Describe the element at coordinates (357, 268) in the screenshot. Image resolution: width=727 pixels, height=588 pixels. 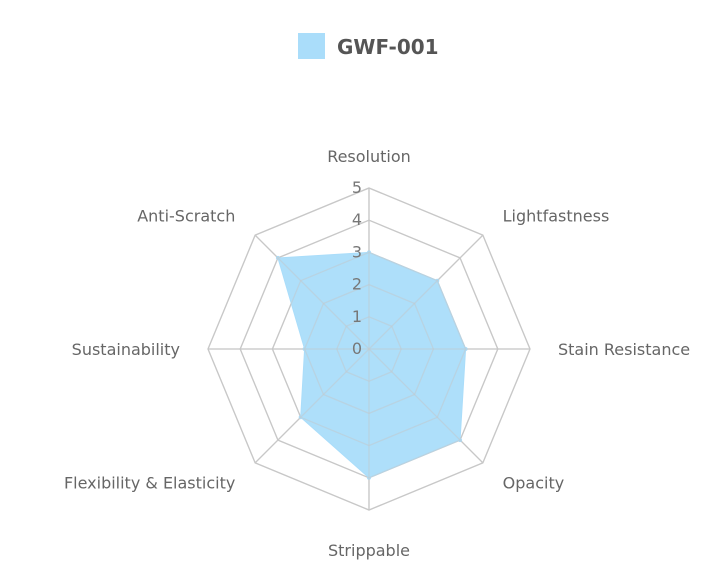
I see `tick-layer: 0 1 2 3 4 5` at that location.